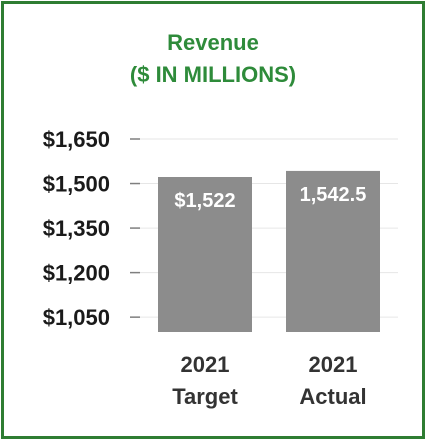 The height and width of the screenshot is (440, 426). Describe the element at coordinates (76, 228) in the screenshot. I see `y-tick-label: $1,350` at that location.